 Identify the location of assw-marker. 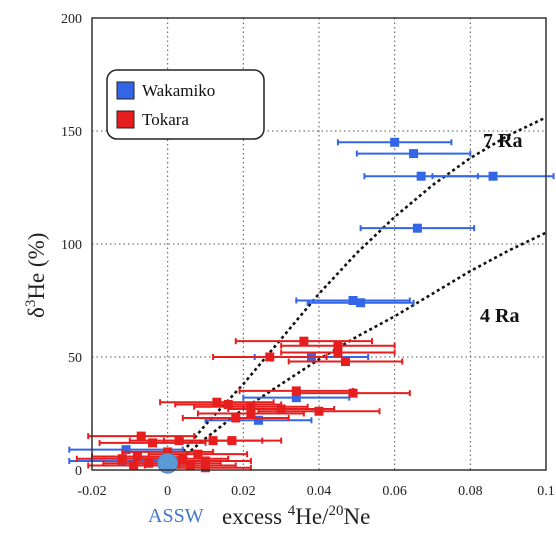
(168, 463).